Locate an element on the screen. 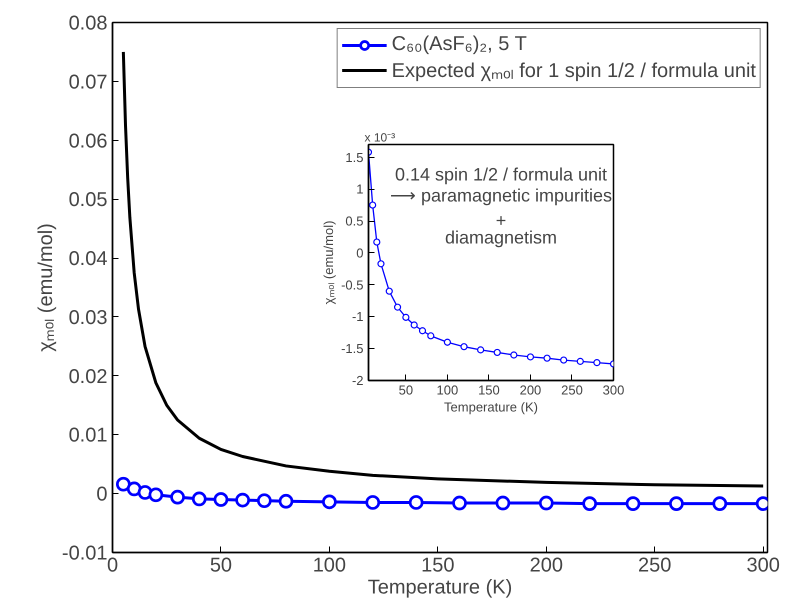  annotation: ⟶ paramagnetic impurities is located at coordinates (501, 196).